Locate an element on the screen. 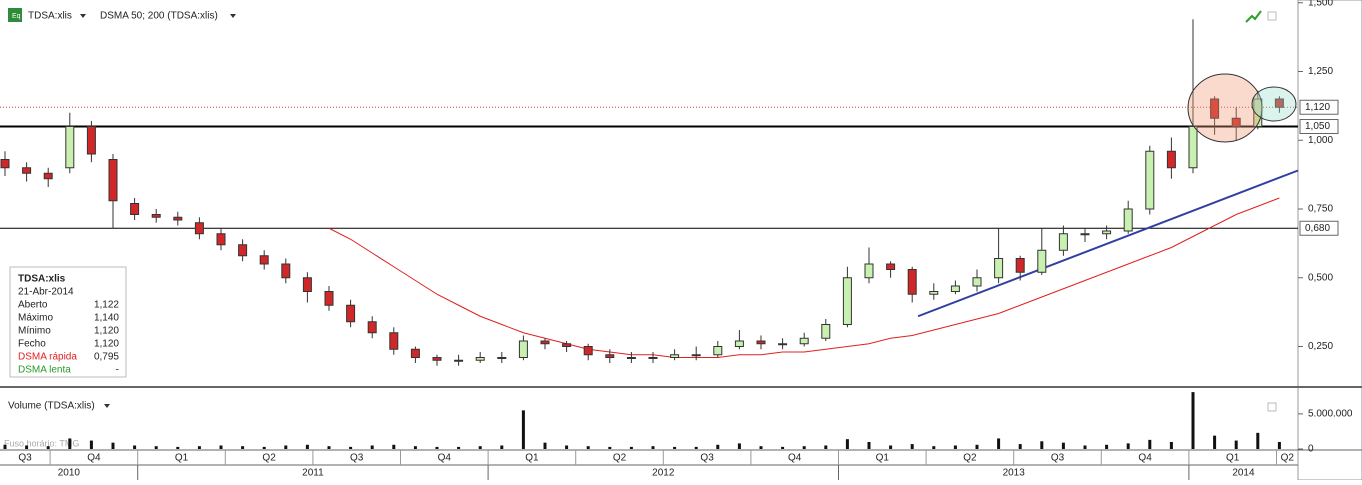 The height and width of the screenshot is (485, 1362). quarter-label: Q2 is located at coordinates (970, 458).